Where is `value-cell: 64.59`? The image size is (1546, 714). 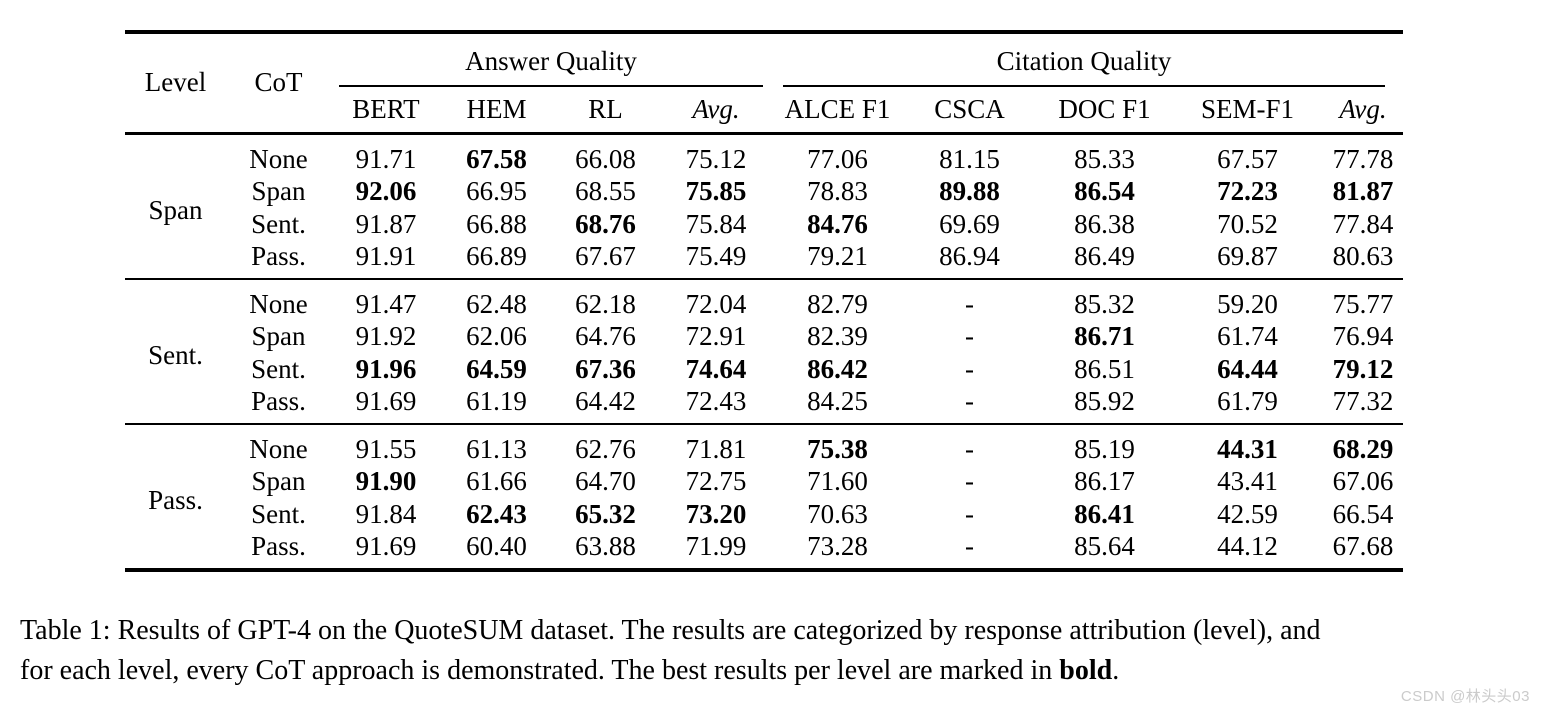
value-cell: 64.59 is located at coordinates (496, 368).